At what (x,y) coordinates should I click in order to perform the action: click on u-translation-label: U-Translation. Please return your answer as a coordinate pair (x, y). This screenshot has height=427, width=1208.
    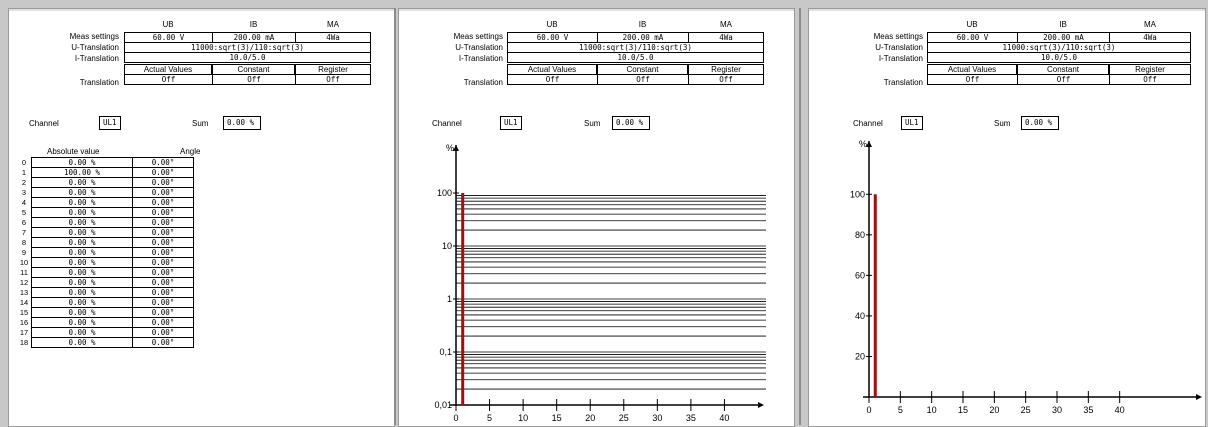
    Looking at the image, I should click on (899, 47).